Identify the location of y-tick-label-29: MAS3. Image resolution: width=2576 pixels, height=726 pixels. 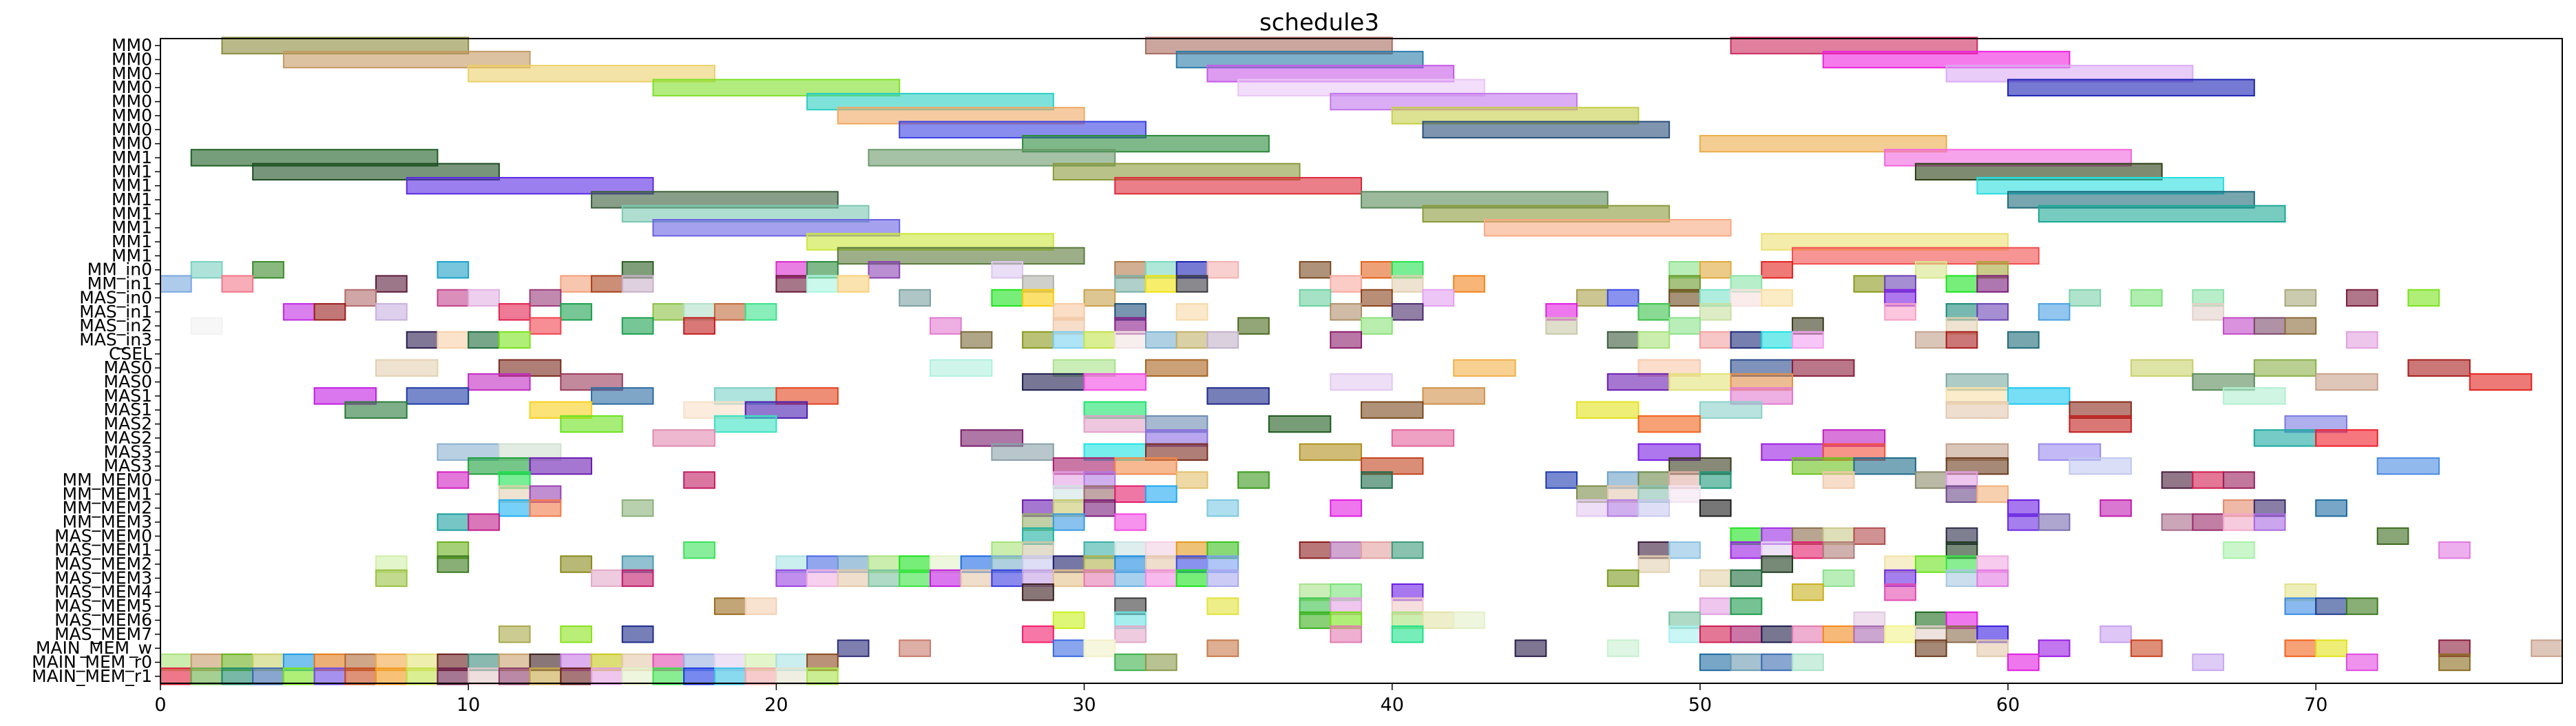
(128, 451).